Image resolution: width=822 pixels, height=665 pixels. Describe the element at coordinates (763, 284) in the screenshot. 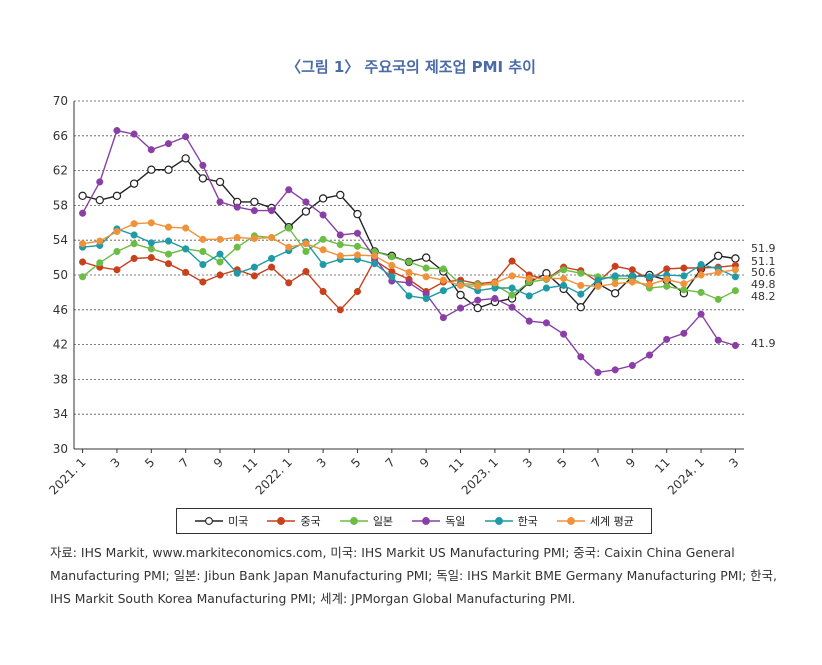

I see `end-value-label: 49.8` at that location.